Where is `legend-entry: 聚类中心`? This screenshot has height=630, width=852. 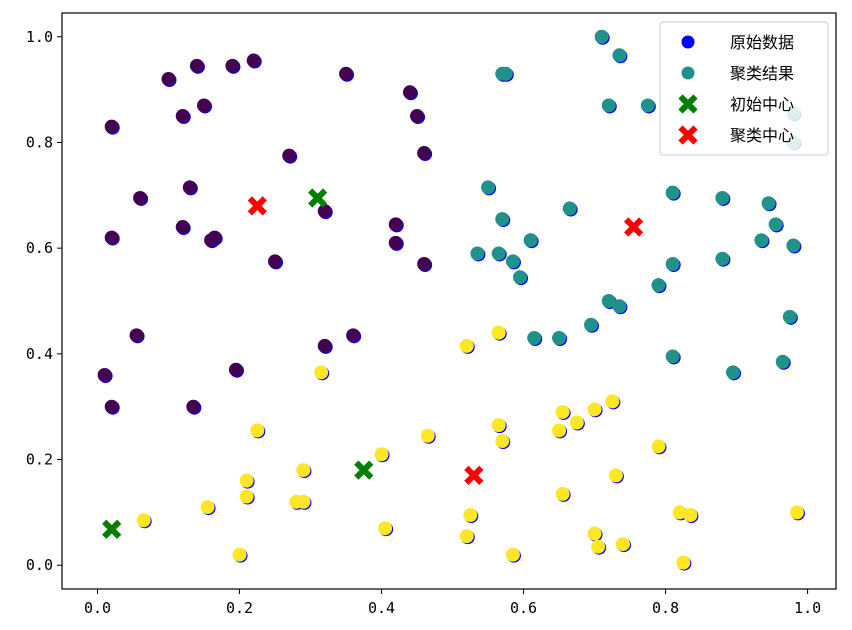 legend-entry: 聚类中心 is located at coordinates (736, 135).